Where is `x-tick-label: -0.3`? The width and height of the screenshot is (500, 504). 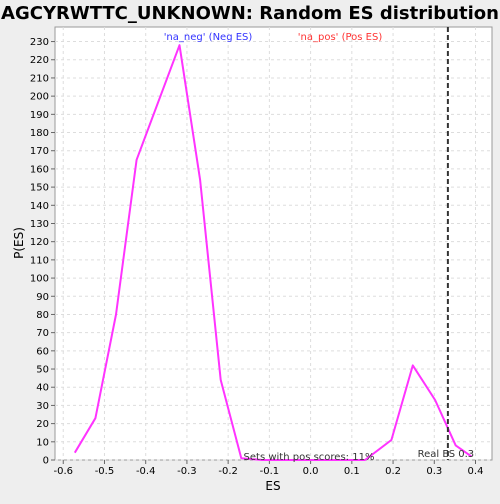
x-tick-label: -0.3 is located at coordinates (187, 471).